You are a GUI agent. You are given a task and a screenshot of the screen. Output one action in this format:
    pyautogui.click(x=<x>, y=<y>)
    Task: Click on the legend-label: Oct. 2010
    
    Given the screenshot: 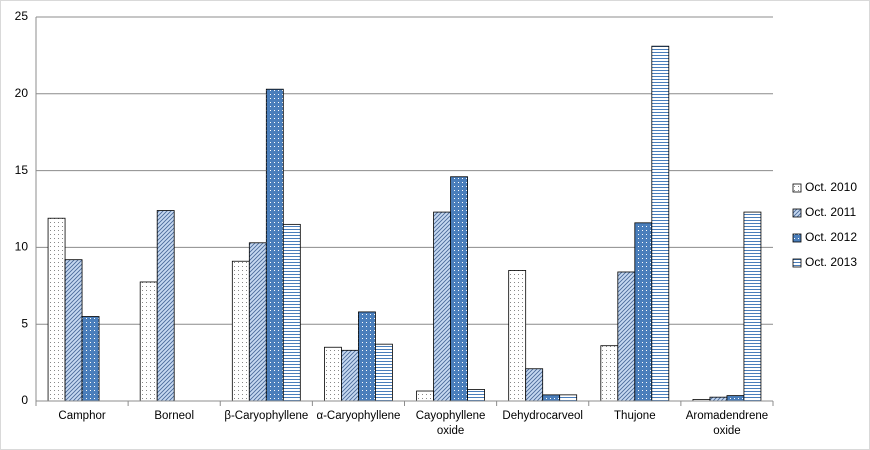 What is the action you would take?
    pyautogui.click(x=831, y=187)
    